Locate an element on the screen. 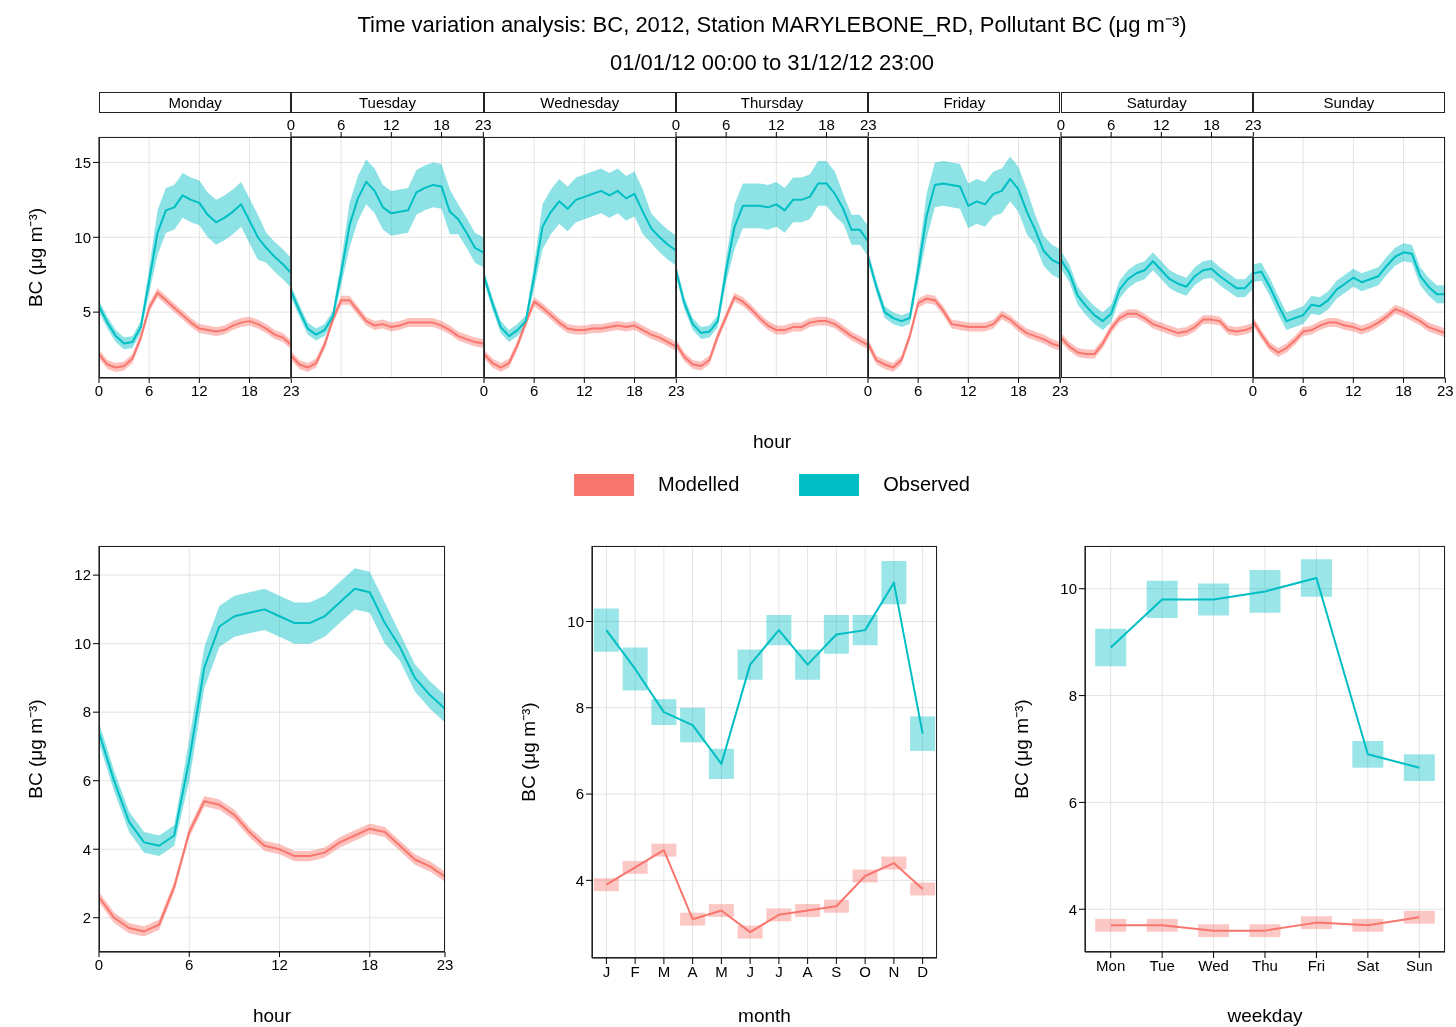 The width and height of the screenshot is (1456, 1027). x-axis-title: weekday is located at coordinates (1265, 1015).